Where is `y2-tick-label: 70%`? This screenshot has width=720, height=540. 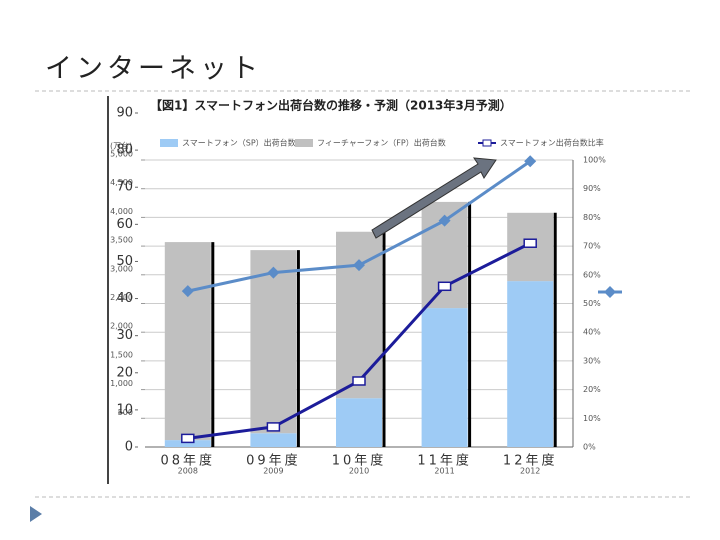
y2-tick-label: 70% is located at coordinates (592, 246).